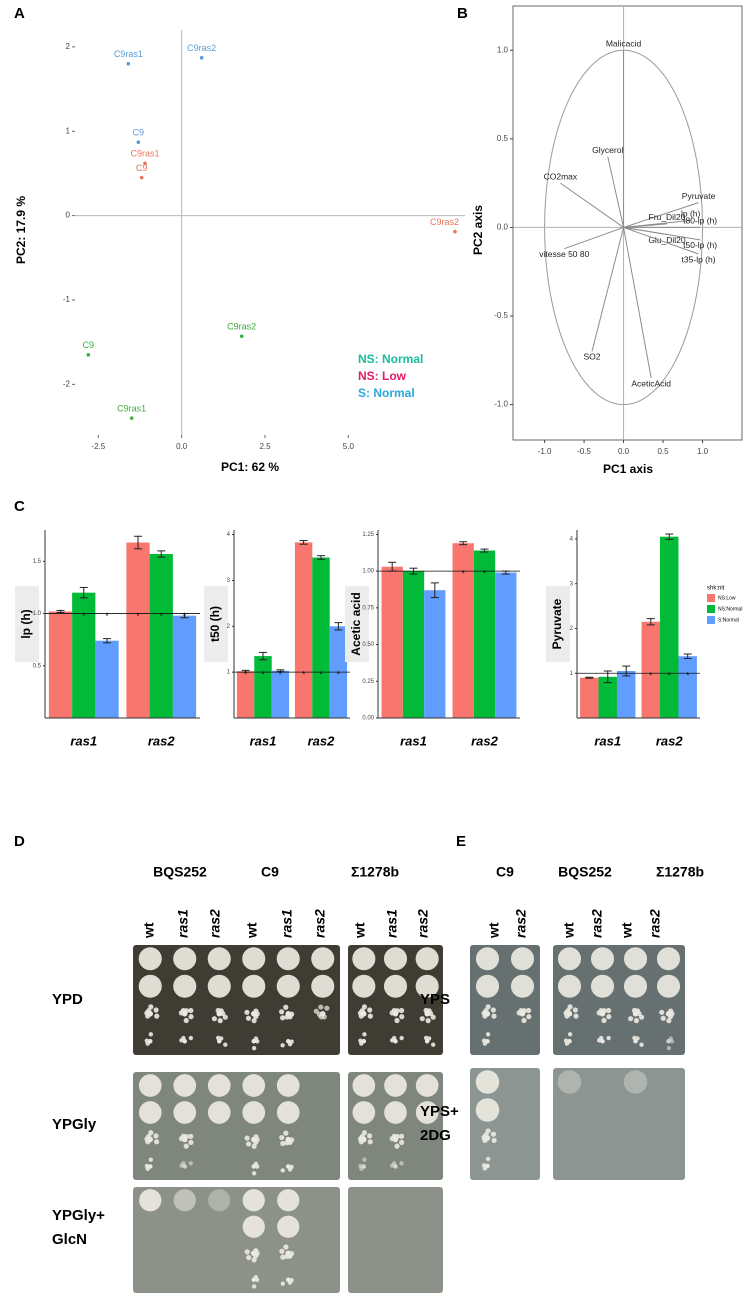 The width and height of the screenshot is (750, 1306). What do you see at coordinates (505, 872) in the screenshot?
I see `strain-label: C9` at bounding box center [505, 872].